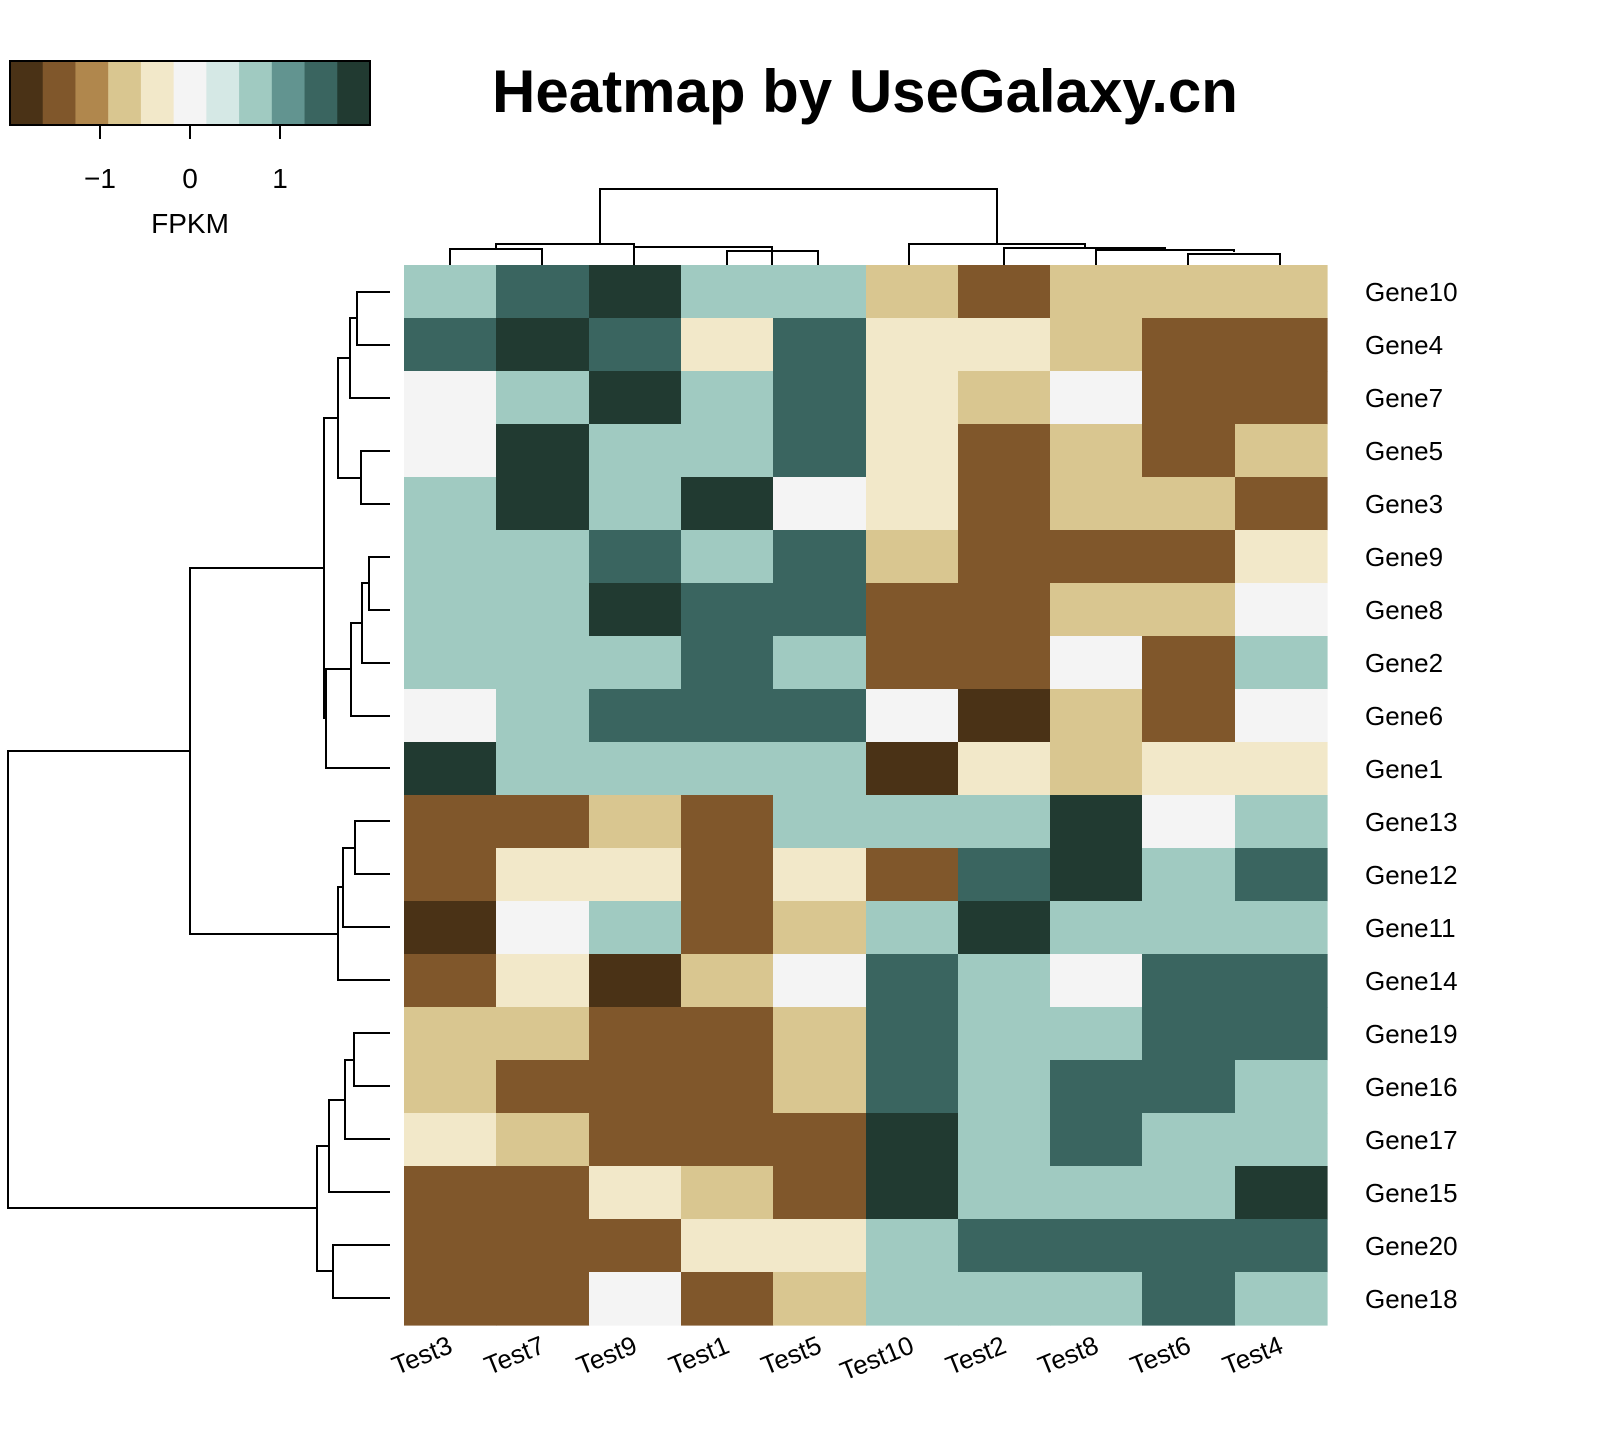 The height and width of the screenshot is (1452, 1602). What do you see at coordinates (698, 1355) in the screenshot?
I see `column-label: Test1` at bounding box center [698, 1355].